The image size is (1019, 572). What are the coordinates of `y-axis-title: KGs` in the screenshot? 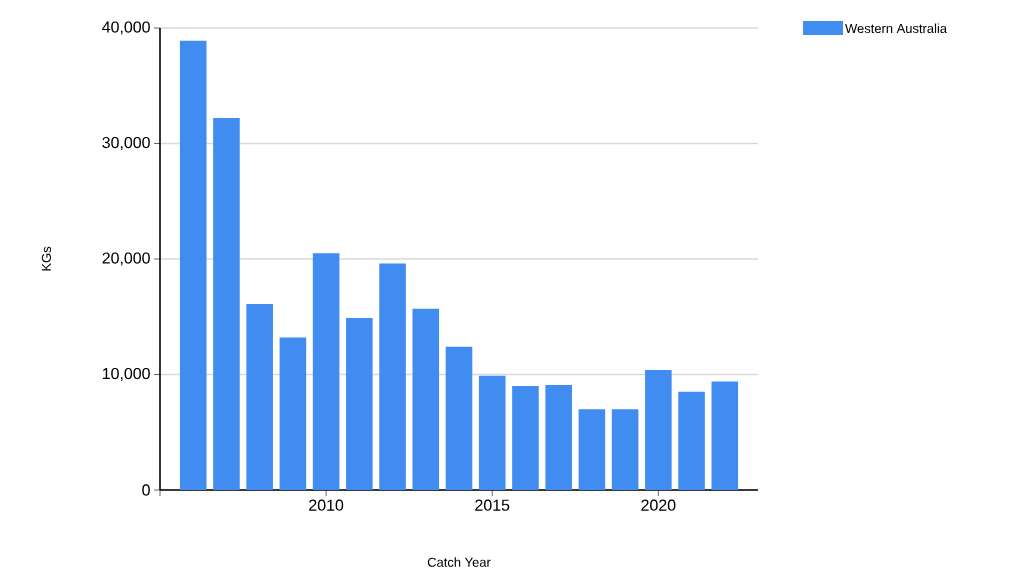 It's located at (46, 258).